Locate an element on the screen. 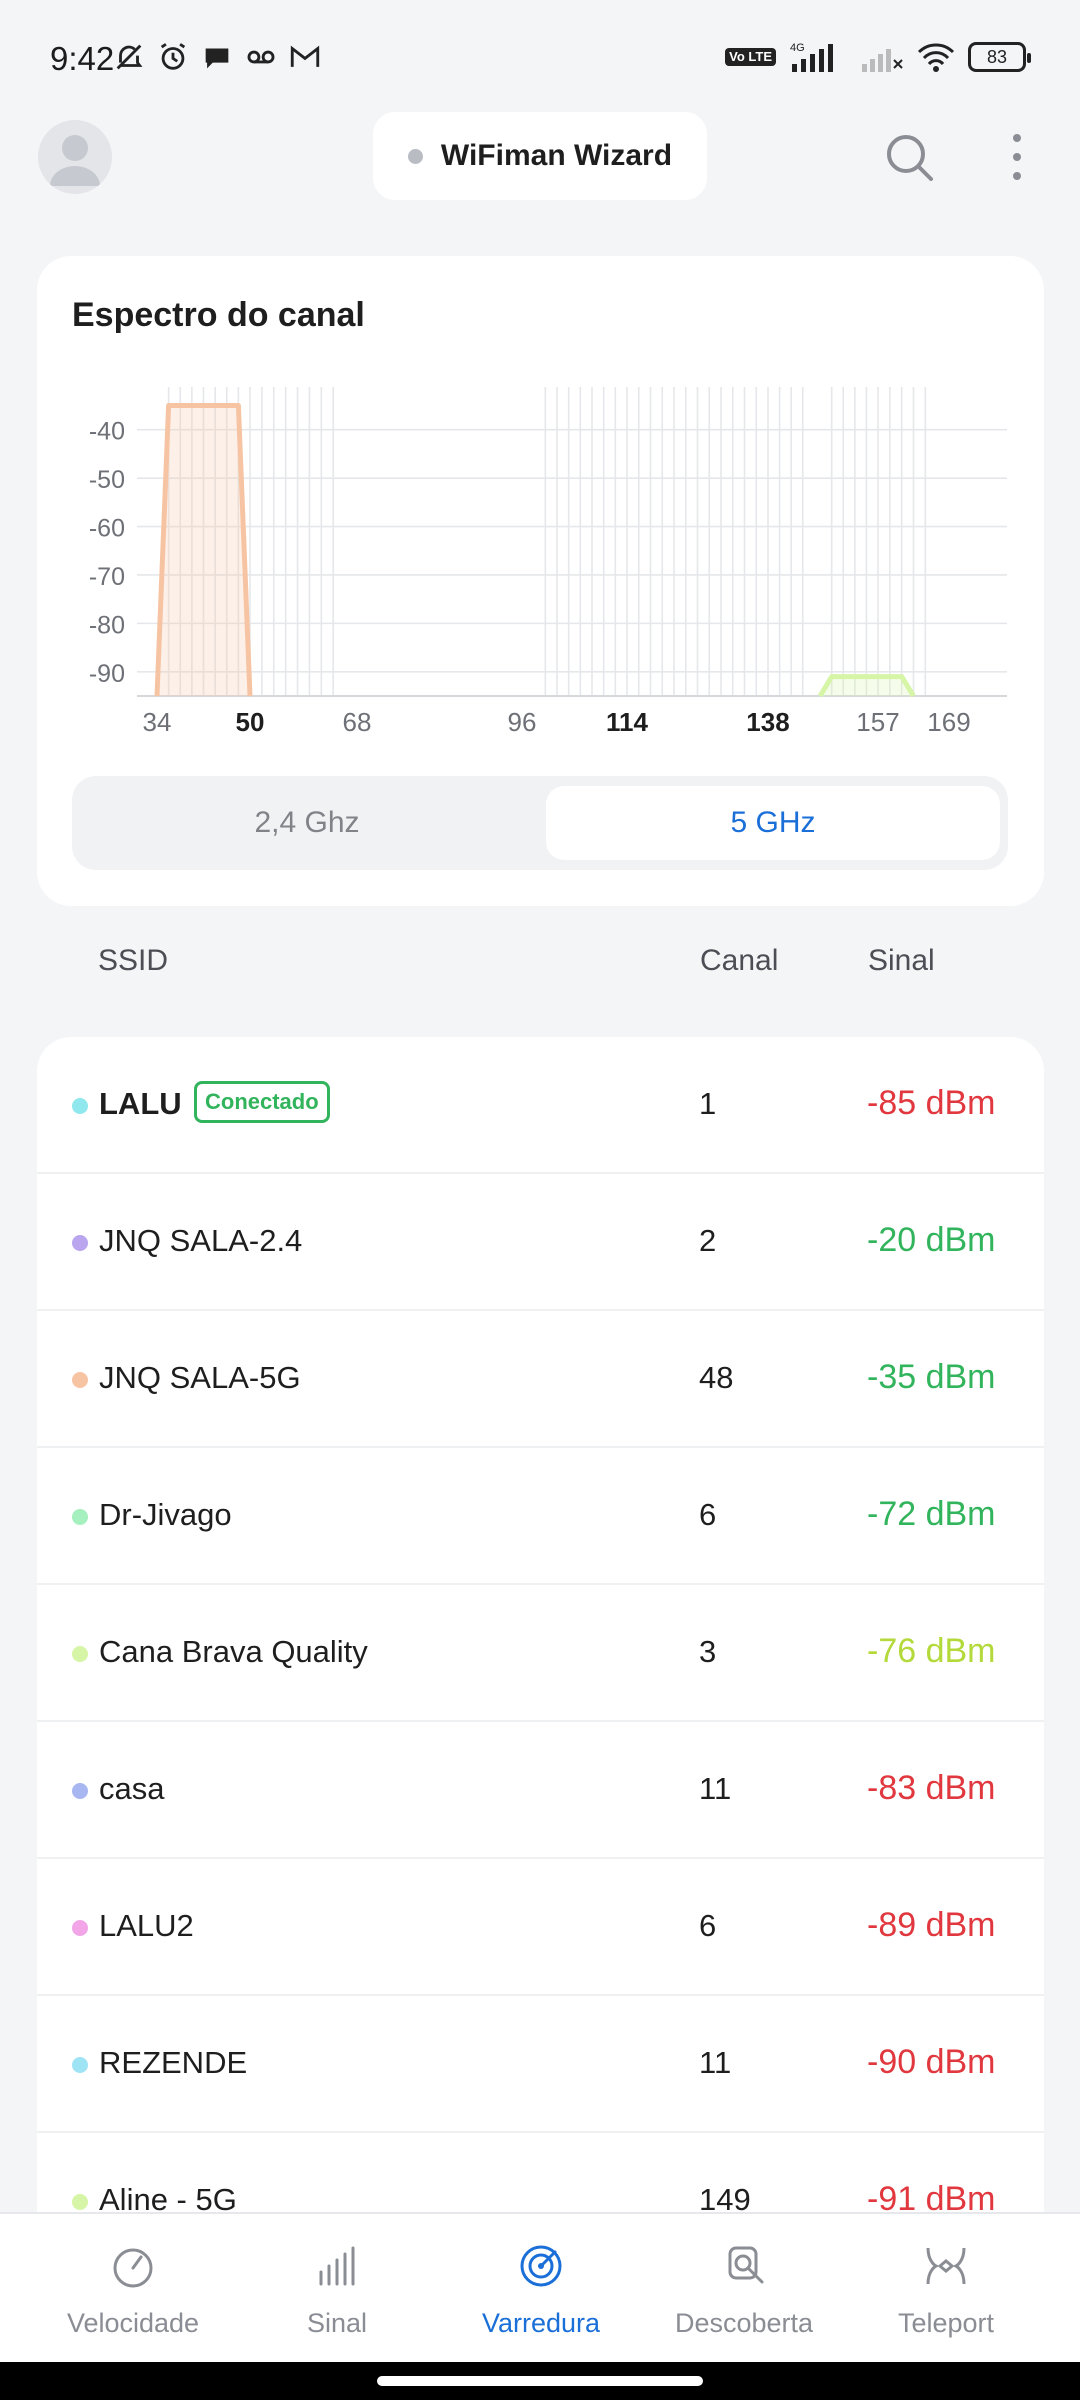 The width and height of the screenshot is (1080, 2400). column-sinal: Sinal is located at coordinates (901, 960).